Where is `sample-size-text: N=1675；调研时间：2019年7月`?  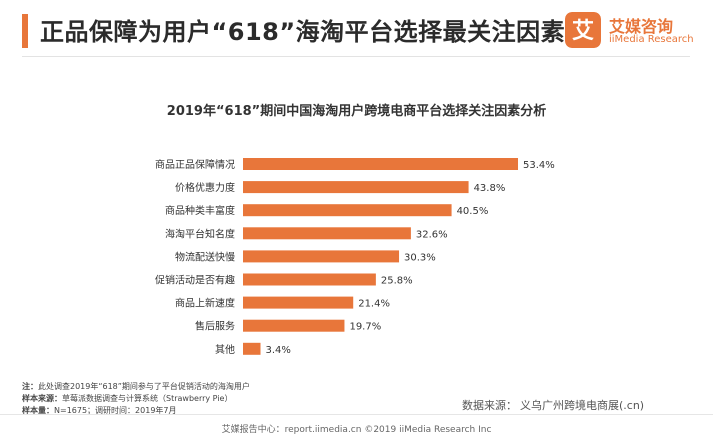 sample-size-text: N=1675；调研时间：2019年7月 is located at coordinates (115, 410).